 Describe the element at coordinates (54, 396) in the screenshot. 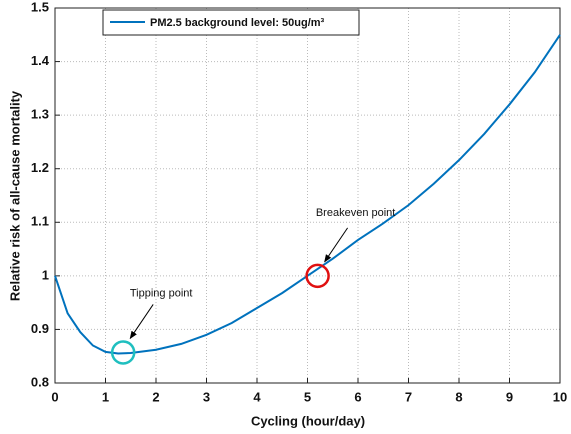

I see `x-tick-label: 0` at that location.